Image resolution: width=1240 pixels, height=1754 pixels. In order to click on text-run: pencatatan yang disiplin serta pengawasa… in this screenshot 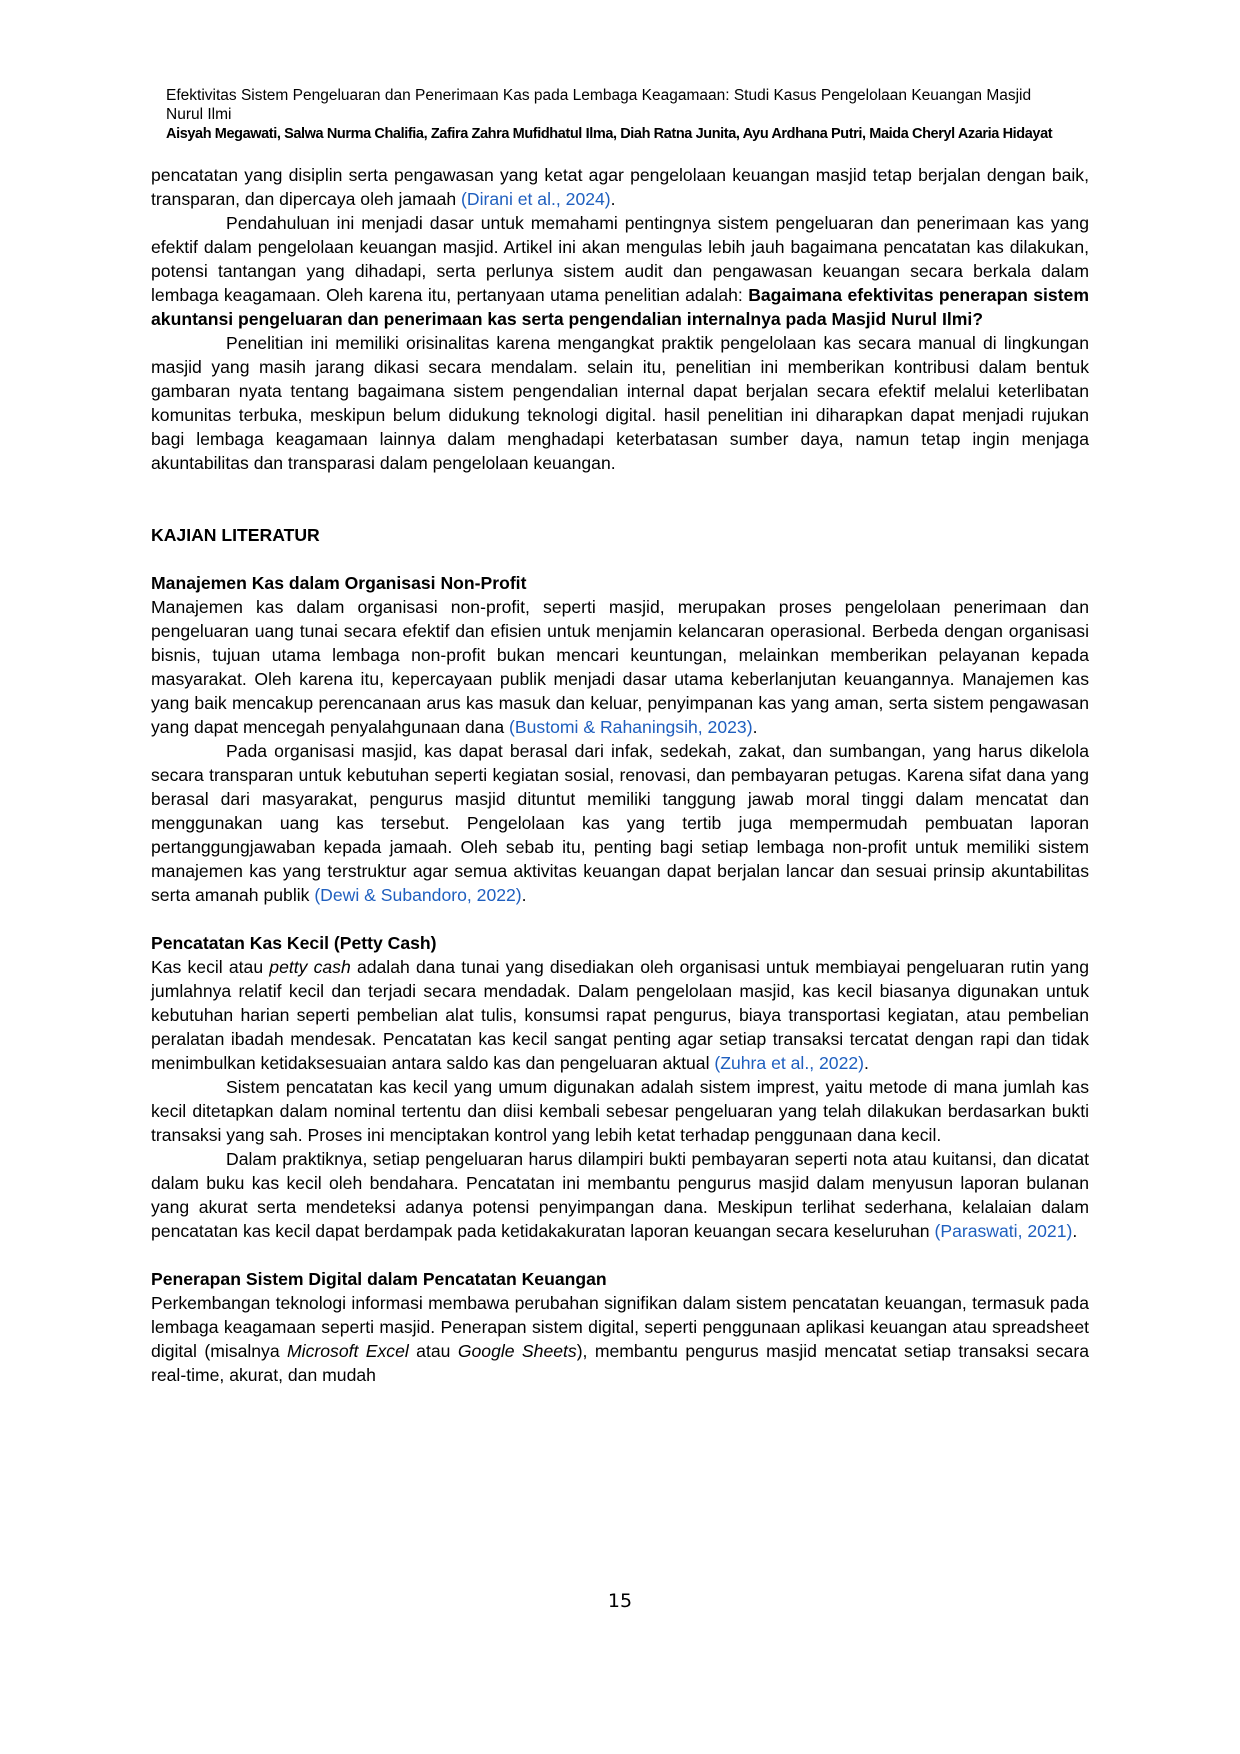, I will do `click(620, 187)`.